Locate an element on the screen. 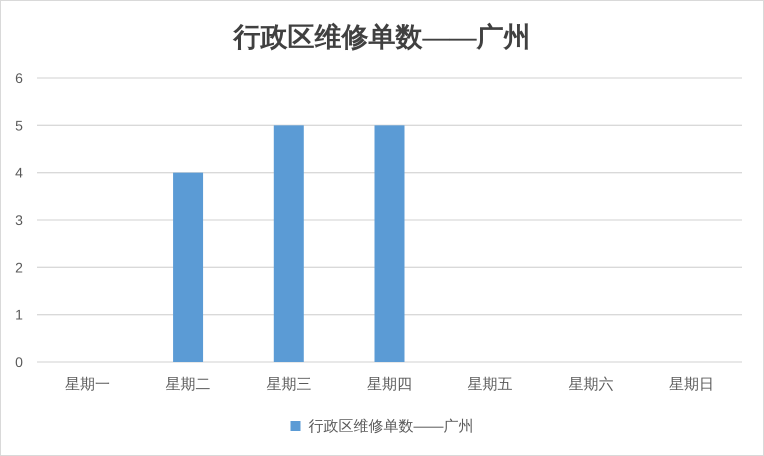 This screenshot has height=456, width=764. y-tick-label: 1 is located at coordinates (19, 314).